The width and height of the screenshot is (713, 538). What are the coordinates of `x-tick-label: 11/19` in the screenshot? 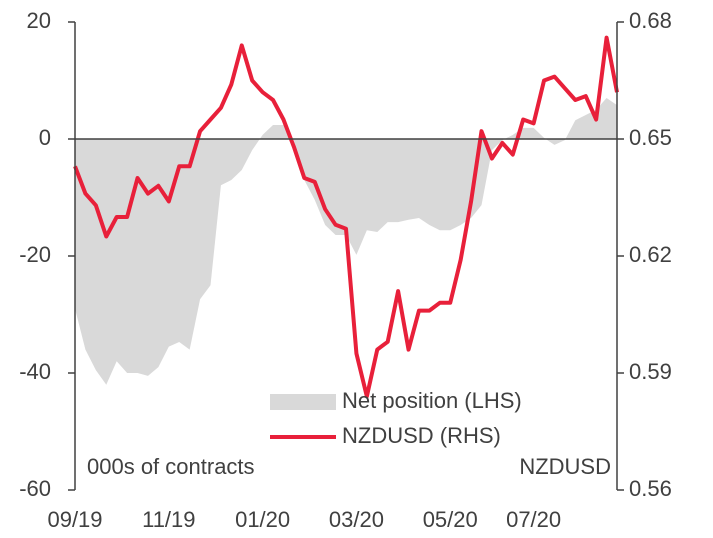 It's located at (168, 519).